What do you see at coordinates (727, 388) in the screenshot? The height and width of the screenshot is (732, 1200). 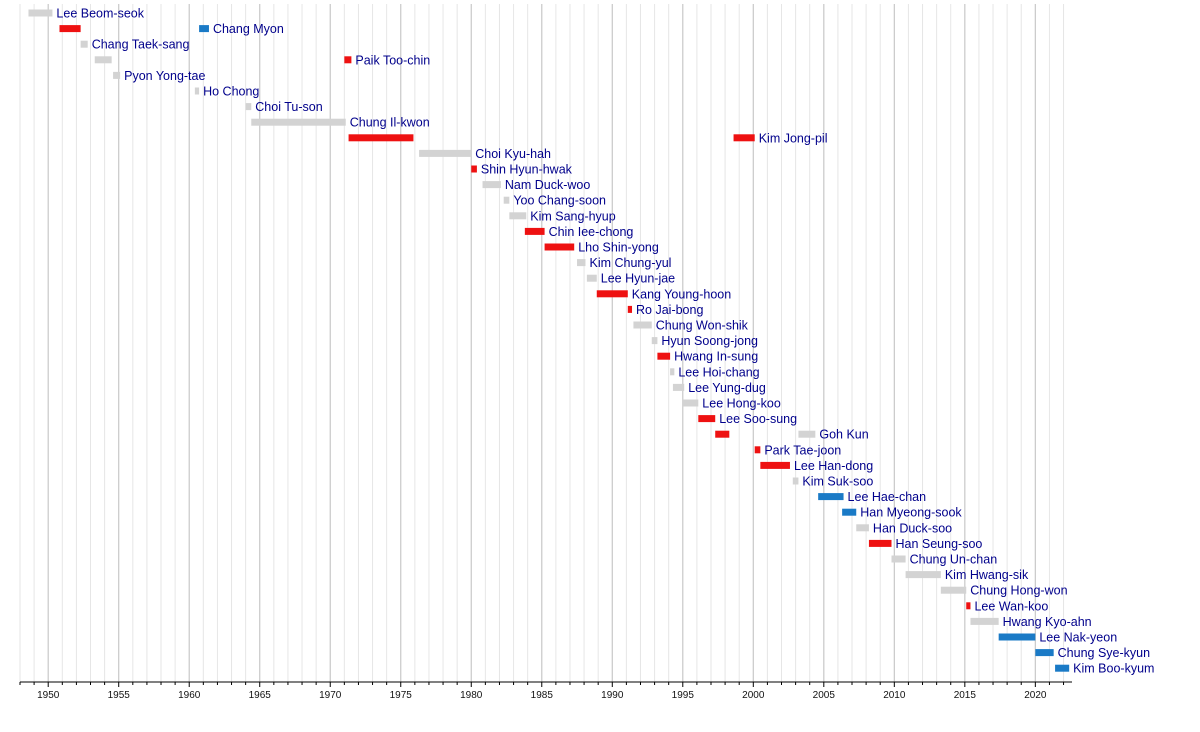 I see `name-label-lee-yung-dug: Lee Yung-dug` at bounding box center [727, 388].